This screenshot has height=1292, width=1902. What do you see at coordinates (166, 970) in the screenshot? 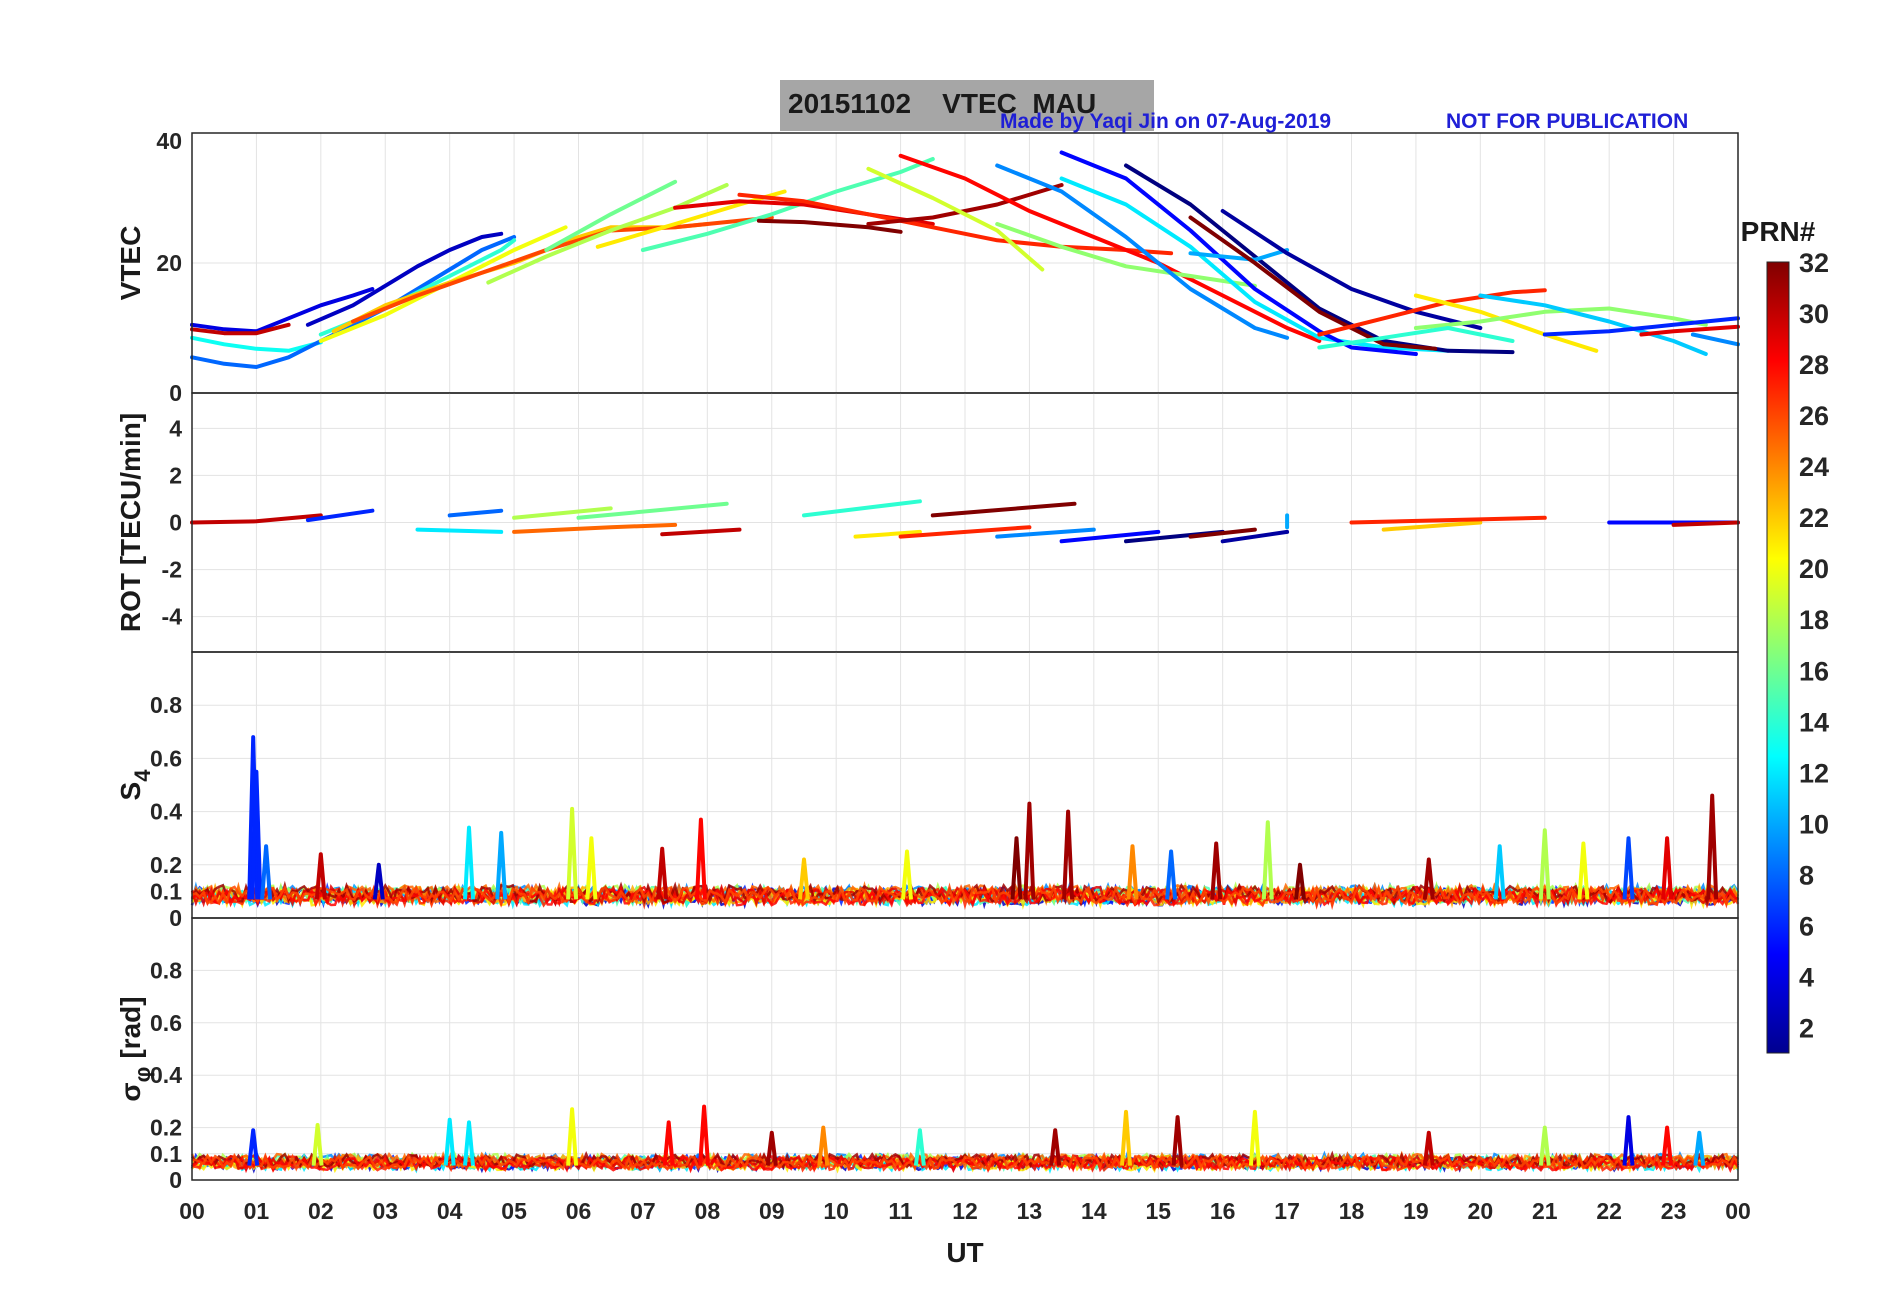
I see `y-tick-label: 0.8` at bounding box center [166, 970].